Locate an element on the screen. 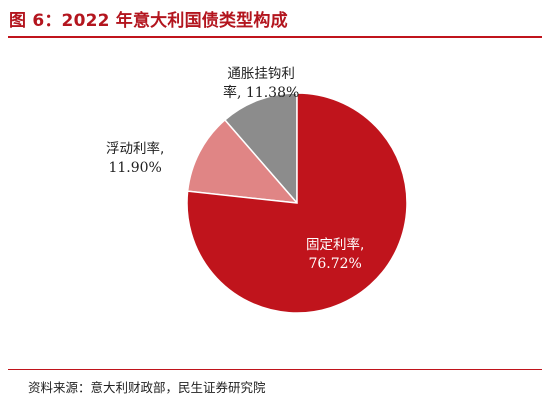 This screenshot has height=409, width=550. slice-label-floating: 浮动利率, 11.90% is located at coordinates (135, 159).